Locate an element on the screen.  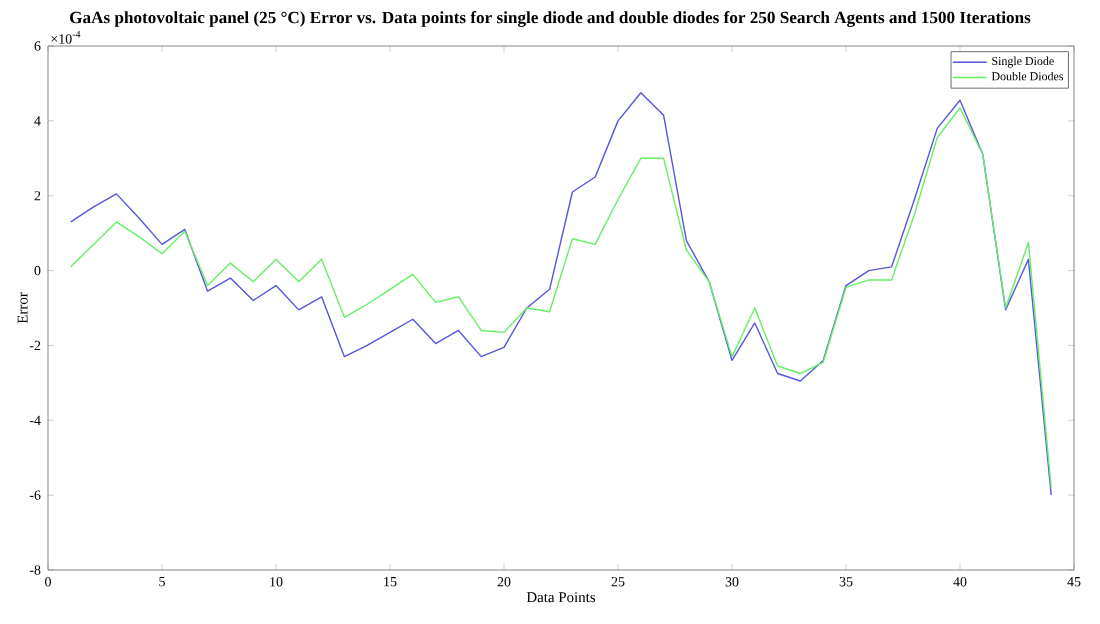
chart-title: GaAs photovoltaic panel (25 °C) Error vs. Data points for single diode and double diodes for 250 Search Agents and 1500 Iterations is located at coordinates (550, 19).